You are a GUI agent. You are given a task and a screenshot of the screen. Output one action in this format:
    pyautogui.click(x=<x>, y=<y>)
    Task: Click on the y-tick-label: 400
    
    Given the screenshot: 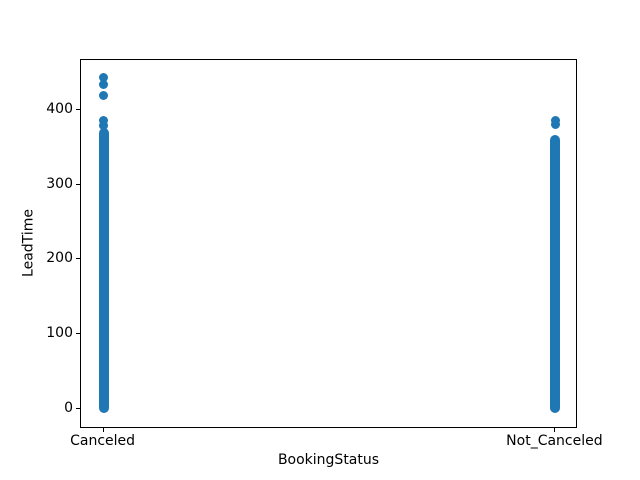 What is the action you would take?
    pyautogui.click(x=59, y=109)
    